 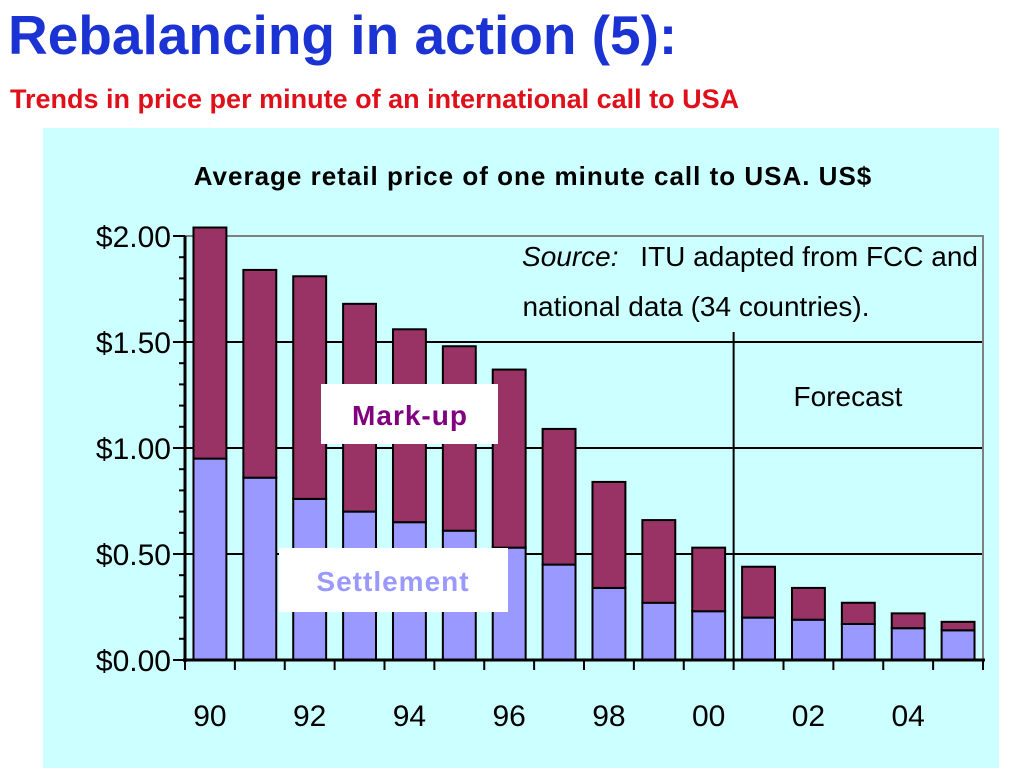 What do you see at coordinates (209, 716) in the screenshot?
I see `x-tick-label: 90` at bounding box center [209, 716].